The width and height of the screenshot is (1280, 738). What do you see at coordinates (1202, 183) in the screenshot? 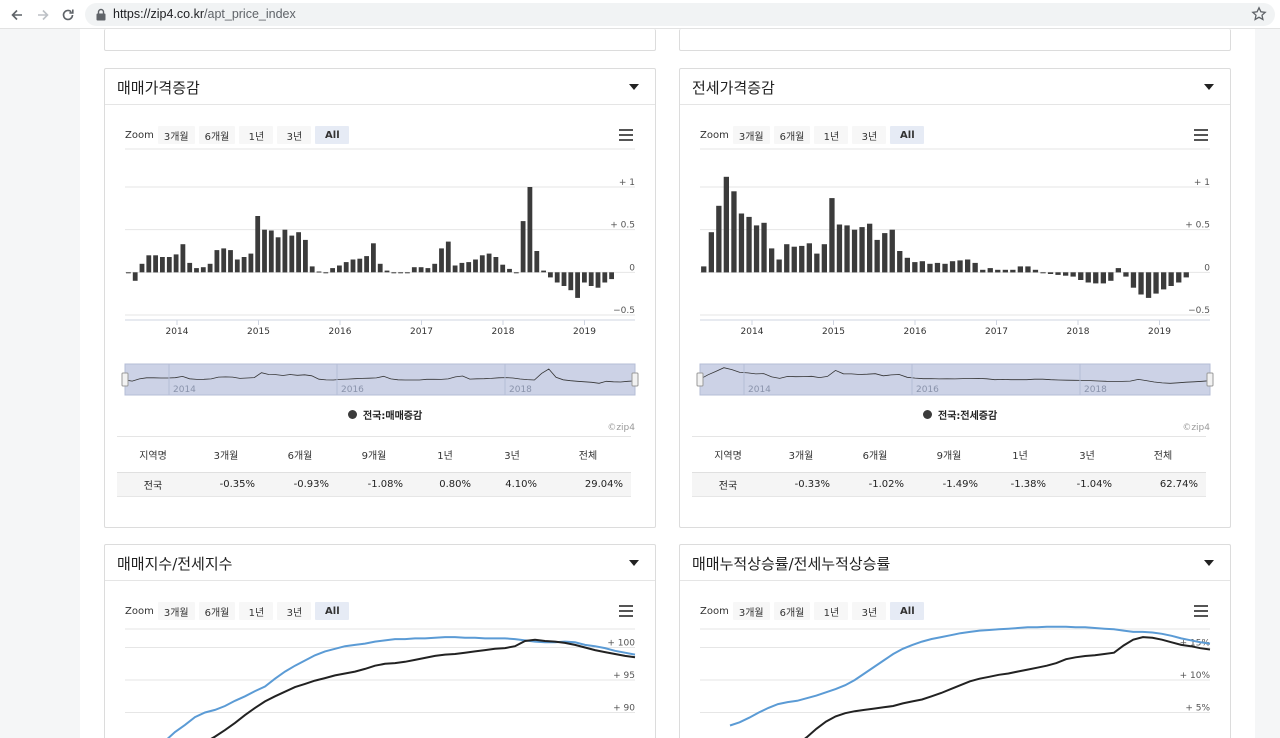
I see `y-tick-label: + 1` at bounding box center [1202, 183].